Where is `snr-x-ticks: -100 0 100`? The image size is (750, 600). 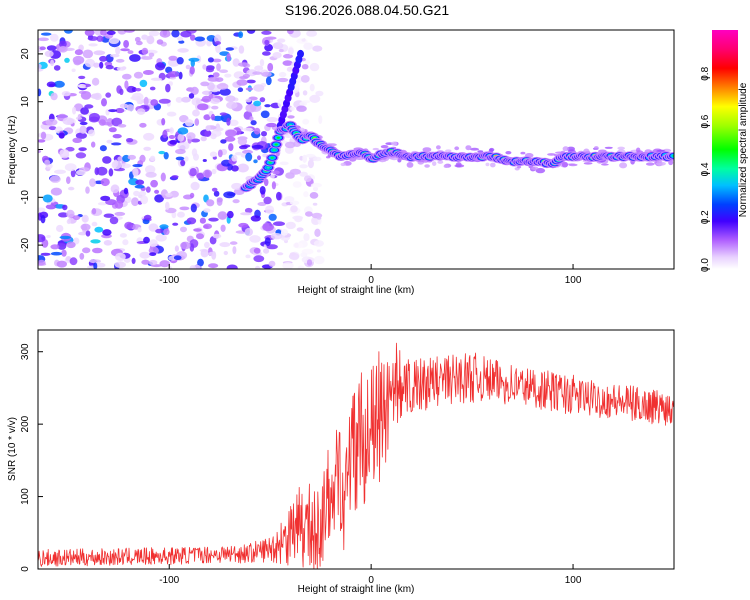 snr-x-ticks: -100 0 100 is located at coordinates (370, 575).